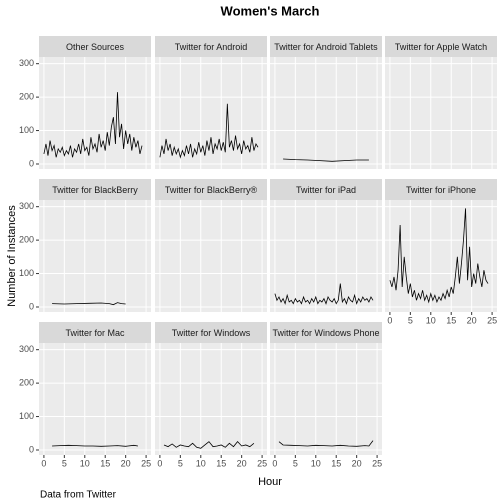 The width and height of the screenshot is (504, 504). I want to click on strip-label: Twitter for Apple Watch, so click(441, 47).